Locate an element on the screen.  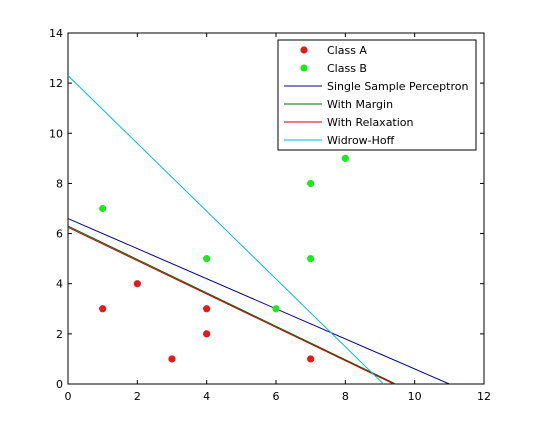
y-tick-label: 12 is located at coordinates (56, 83).